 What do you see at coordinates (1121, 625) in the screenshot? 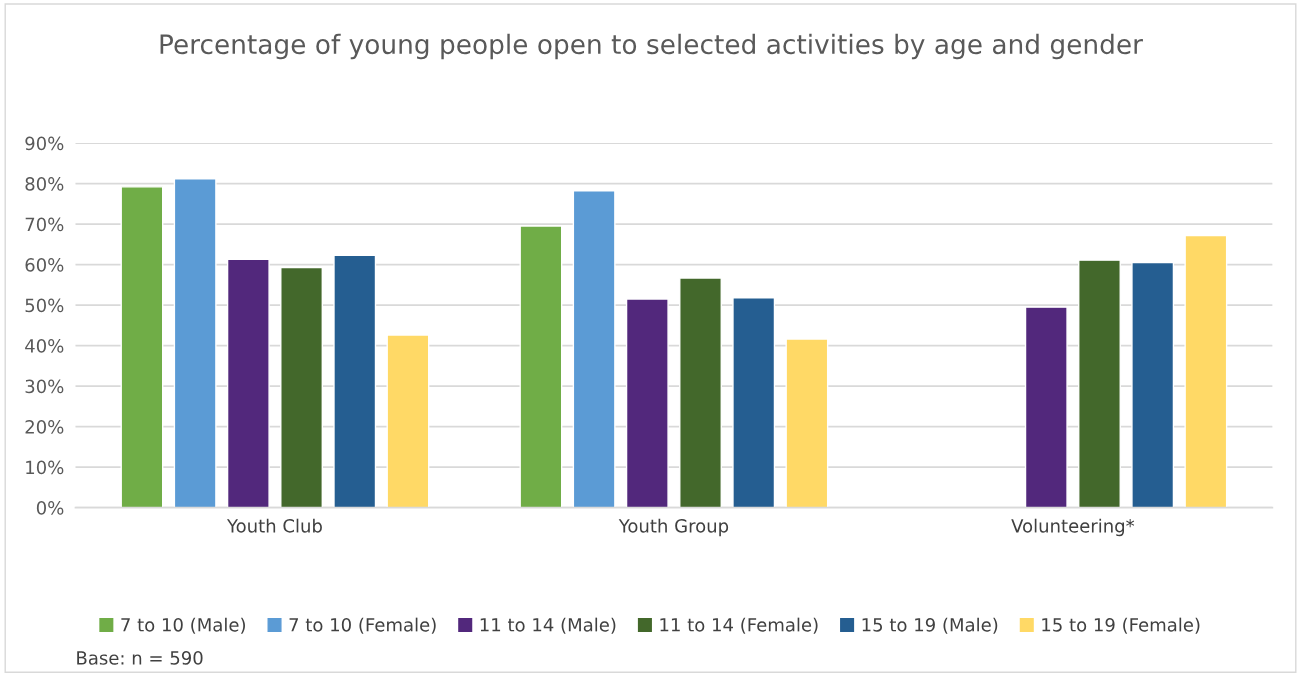
I see `legend-label: 15 to 19 (Female)` at bounding box center [1121, 625].